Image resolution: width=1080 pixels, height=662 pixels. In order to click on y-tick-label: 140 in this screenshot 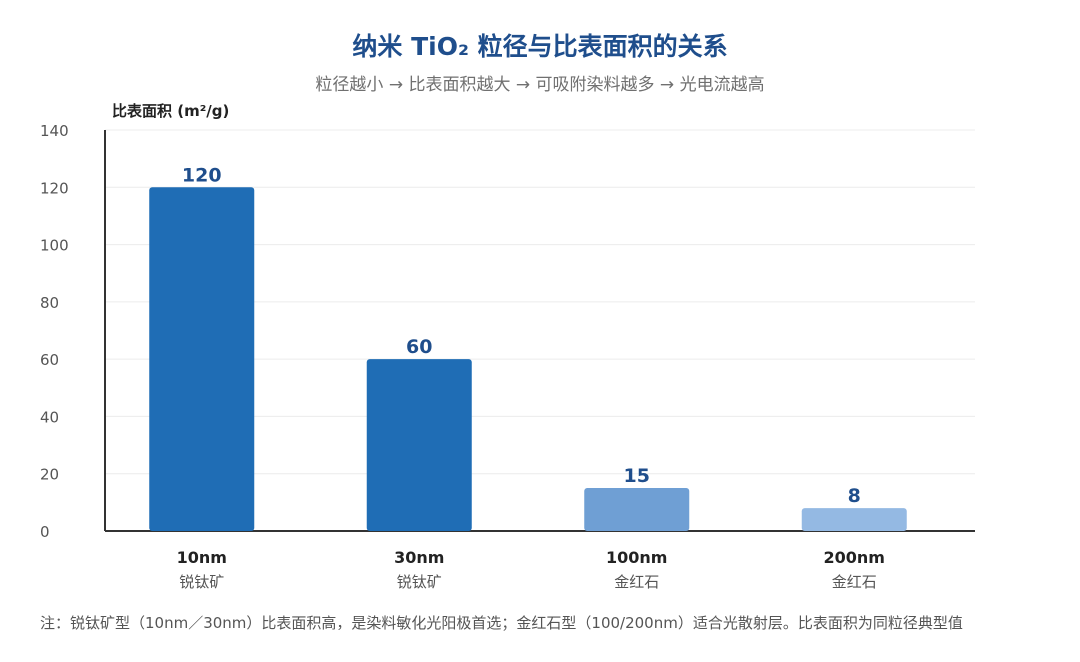, I will do `click(54, 131)`.